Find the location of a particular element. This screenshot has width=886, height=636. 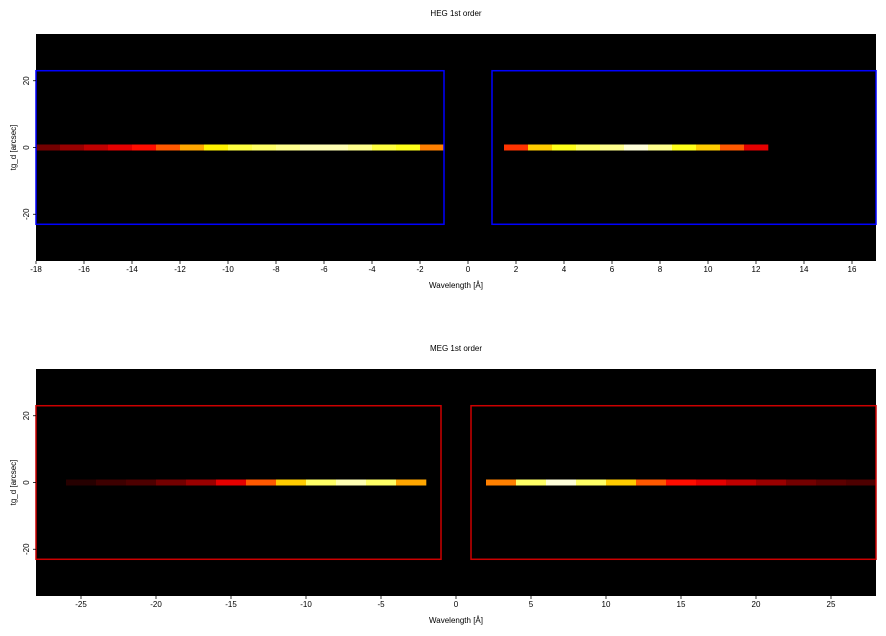

x-tick-label: 2 is located at coordinates (516, 269).